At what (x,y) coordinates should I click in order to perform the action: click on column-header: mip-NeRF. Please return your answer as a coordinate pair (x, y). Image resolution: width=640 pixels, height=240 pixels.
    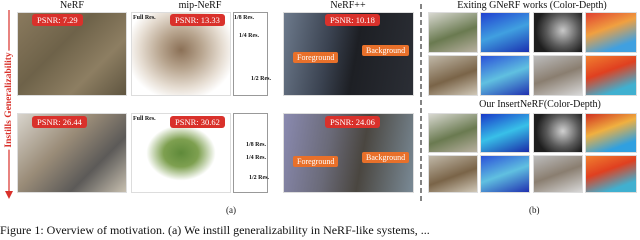
    Looking at the image, I should click on (200, 5).